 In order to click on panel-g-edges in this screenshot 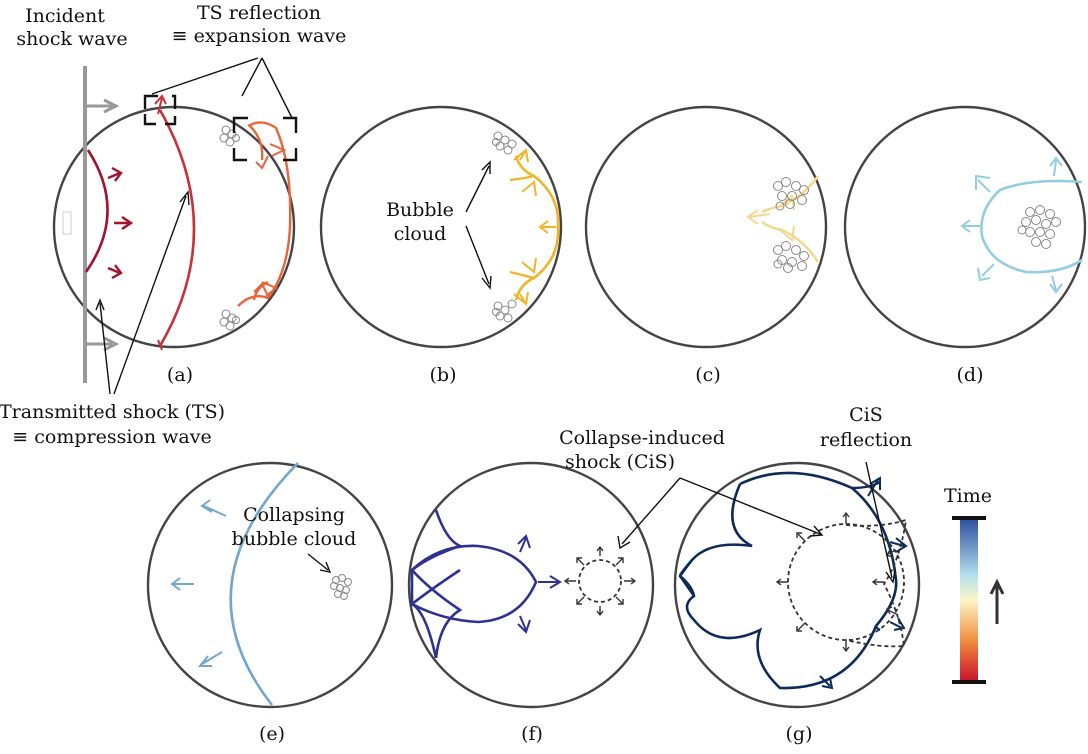, I will do `click(866, 556)`.